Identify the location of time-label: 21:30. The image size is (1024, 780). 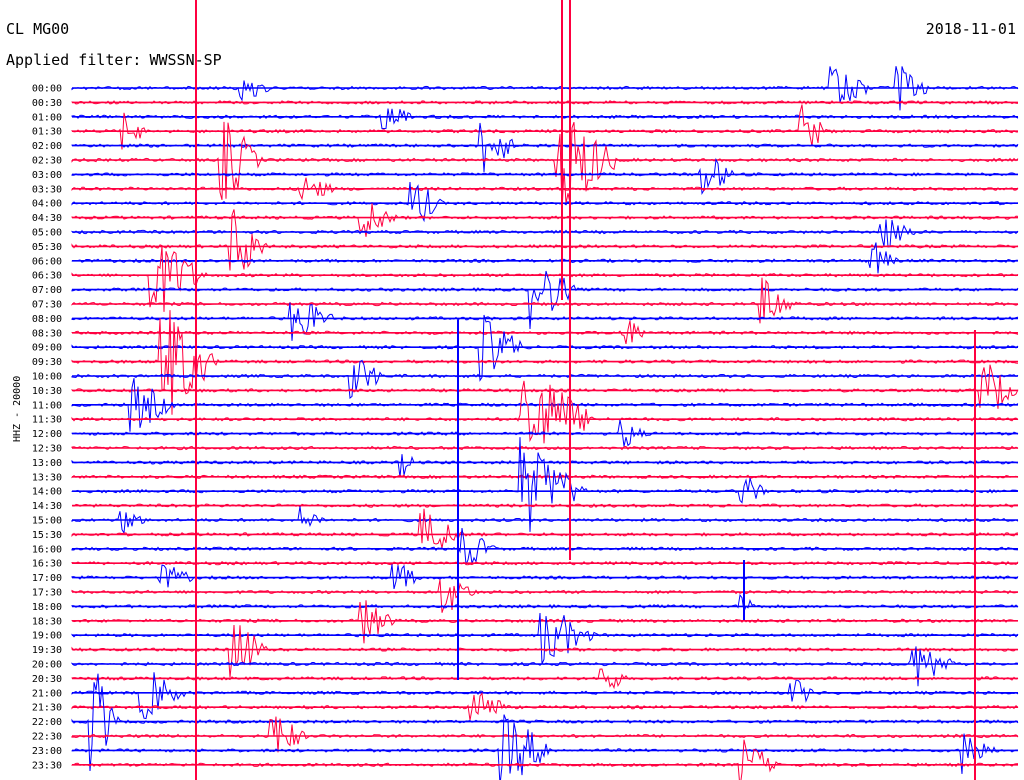
(47, 708).